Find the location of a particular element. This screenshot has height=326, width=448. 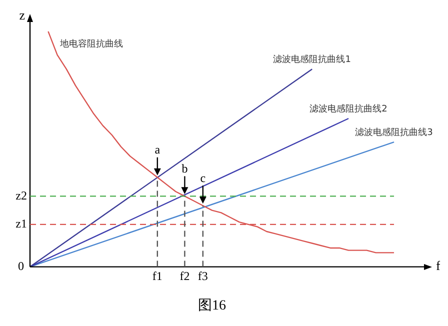

series-label: 滤波电感阻抗曲线1 is located at coordinates (312, 59).